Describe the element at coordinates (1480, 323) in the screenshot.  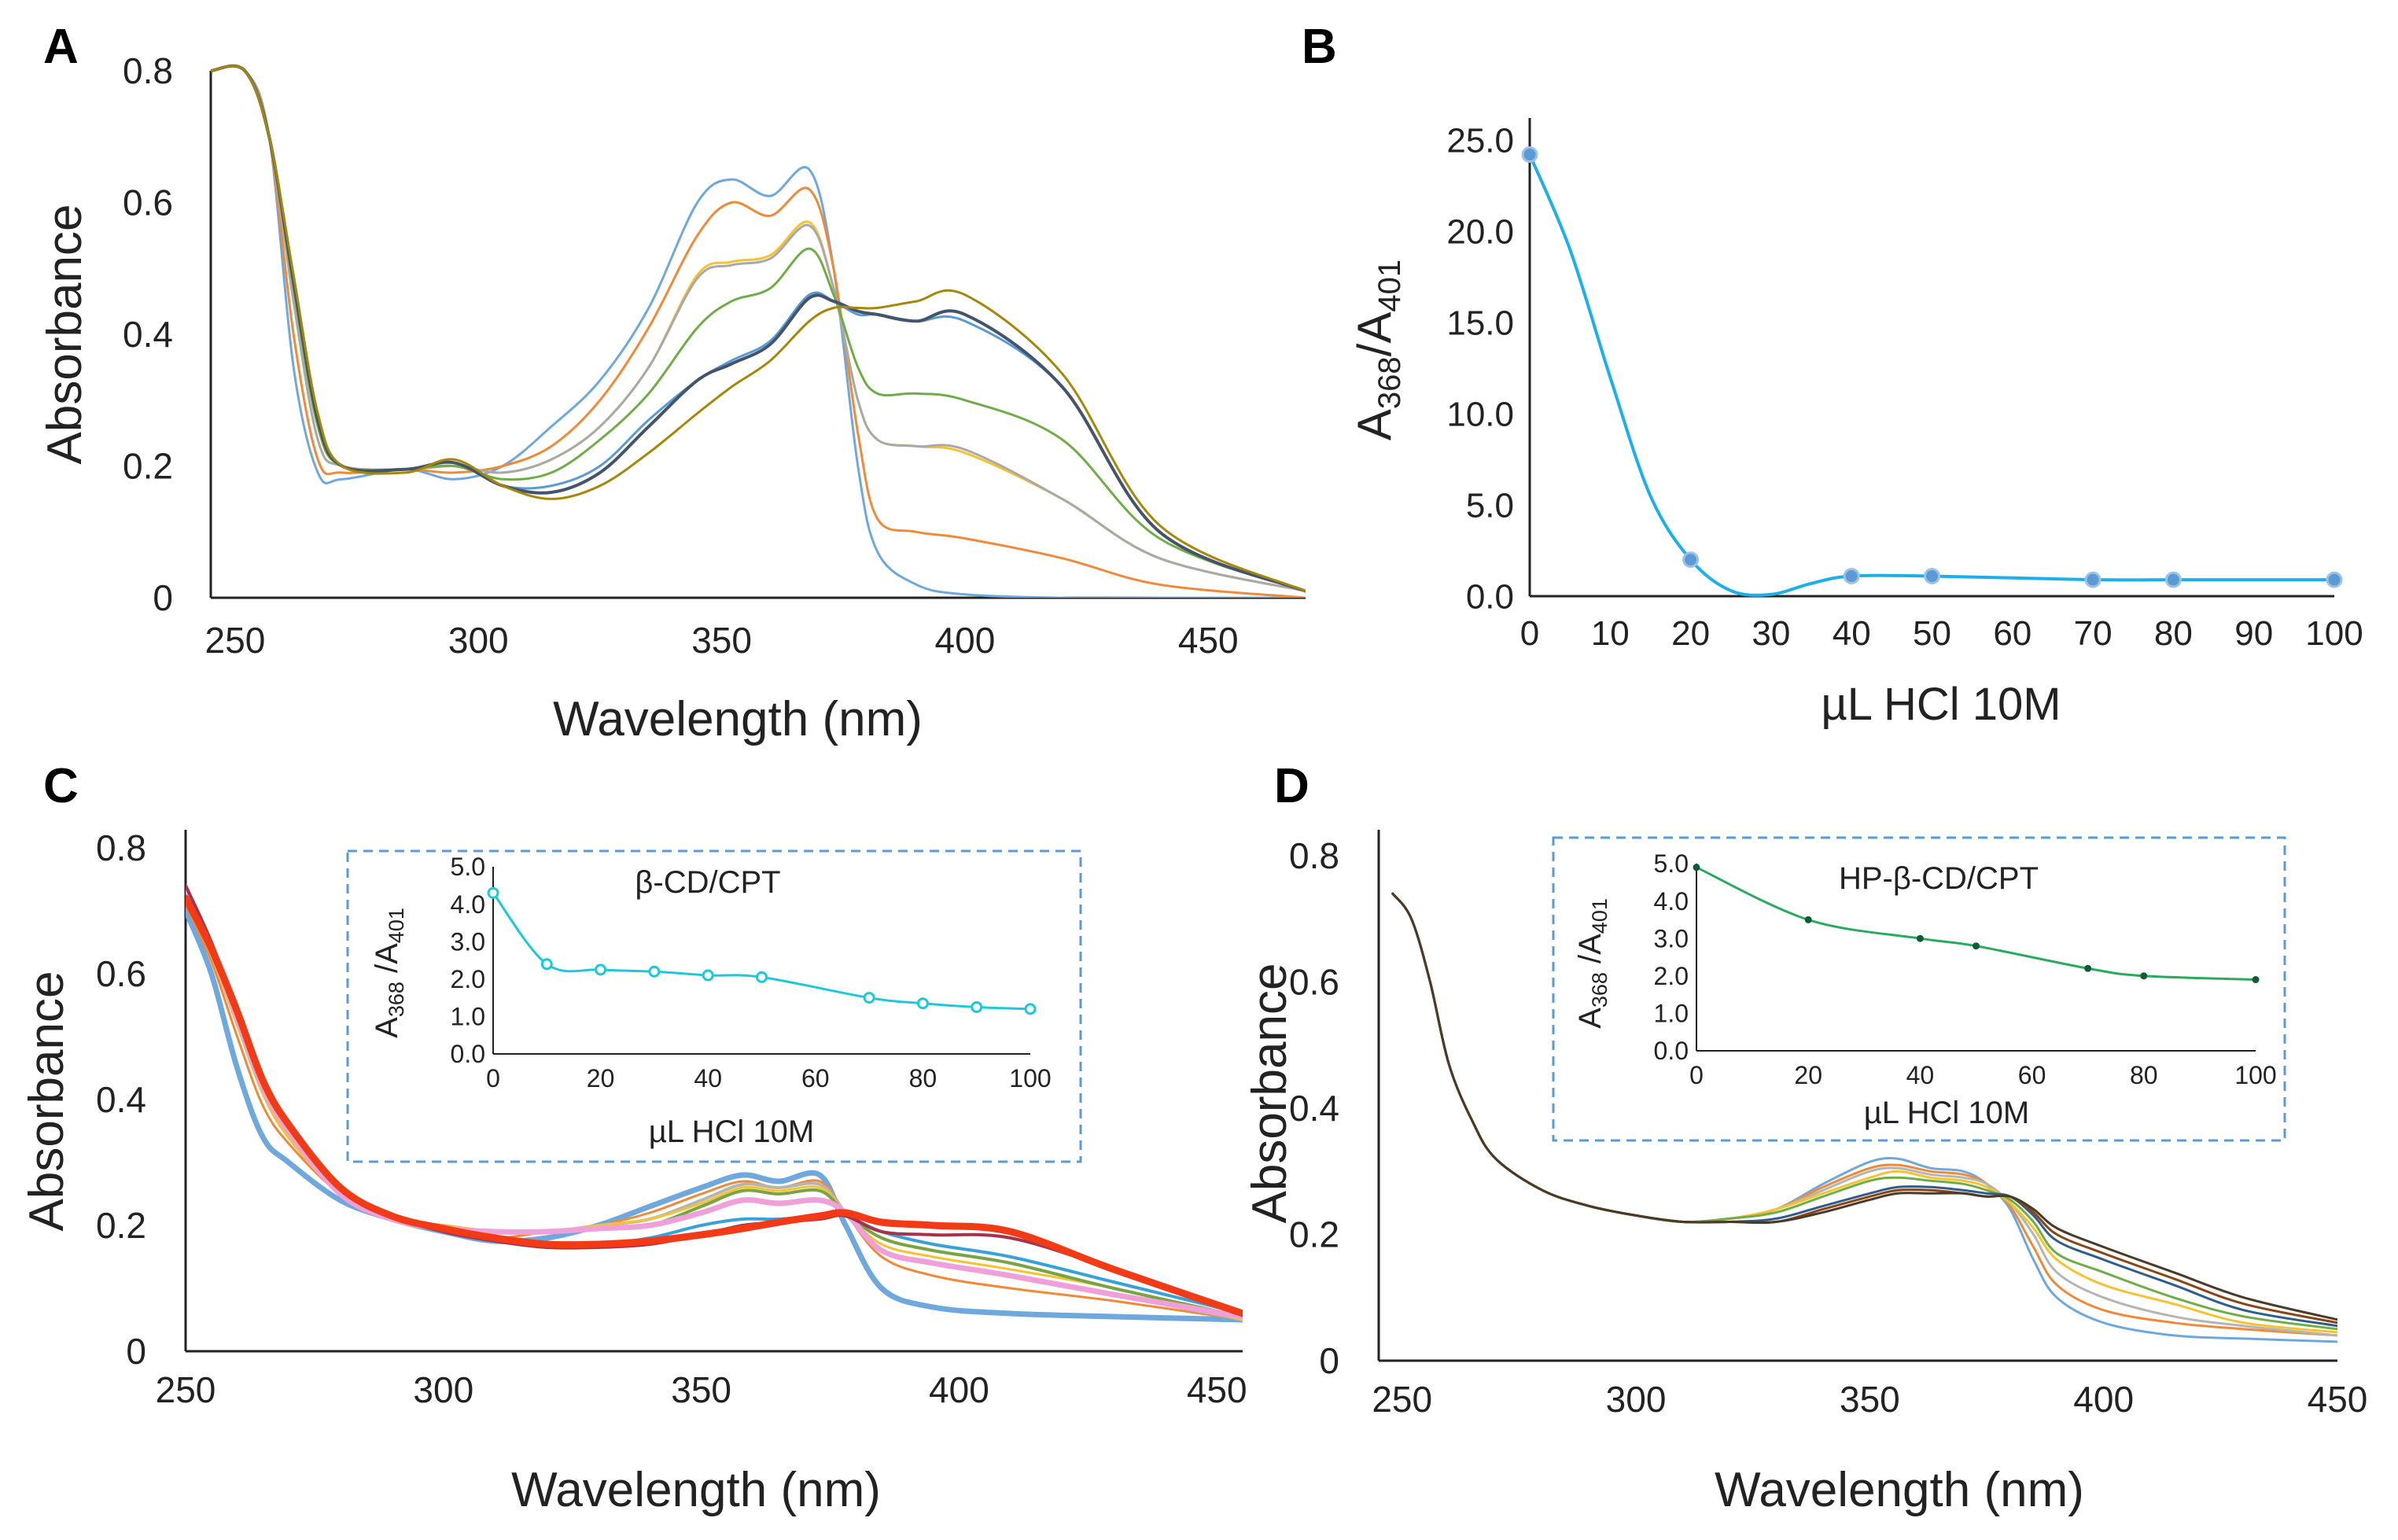
I see `chart-b-y-tick-label: 15.0` at that location.